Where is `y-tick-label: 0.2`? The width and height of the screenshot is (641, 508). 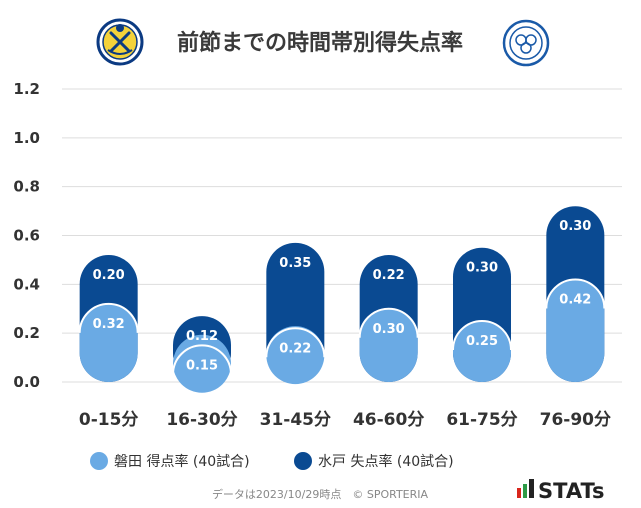 y-tick-label: 0.2 is located at coordinates (26, 333).